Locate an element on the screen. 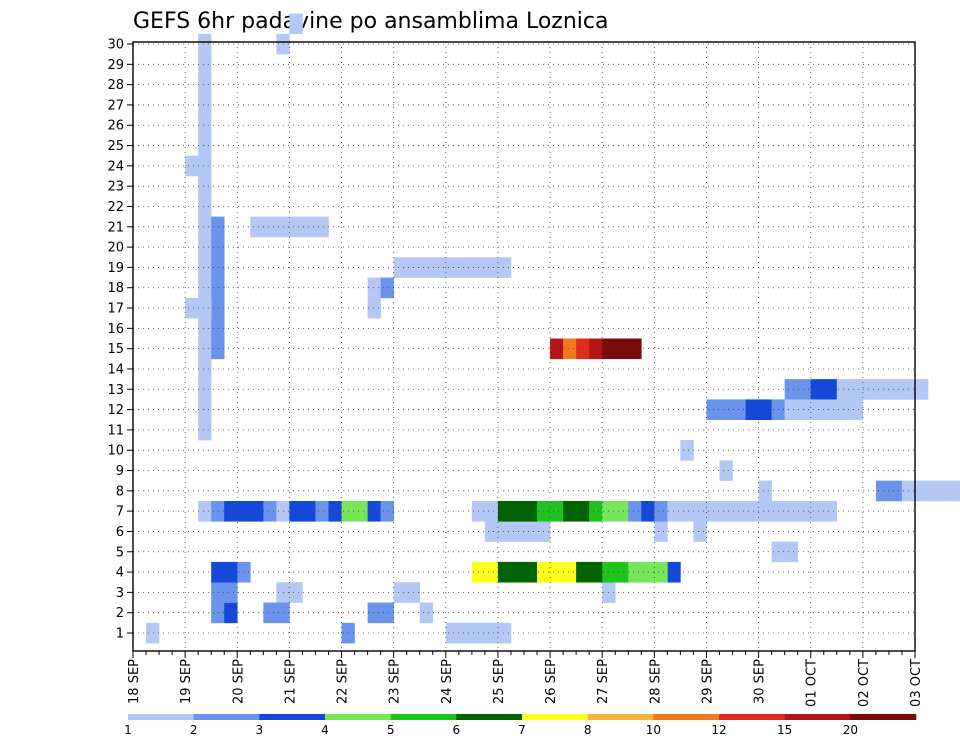  y-tick-label: 26 is located at coordinates (115, 126).